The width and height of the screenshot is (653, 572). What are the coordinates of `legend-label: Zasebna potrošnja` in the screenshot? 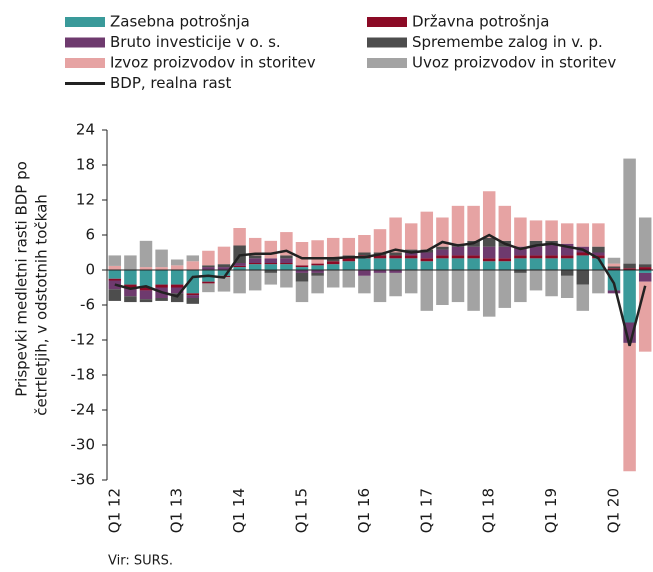 It's located at (180, 22).